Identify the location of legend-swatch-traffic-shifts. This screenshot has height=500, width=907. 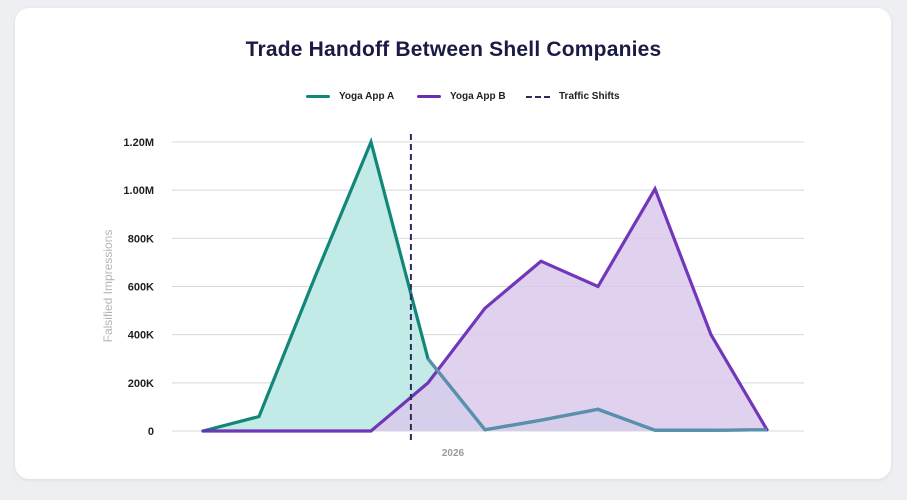
(538, 96).